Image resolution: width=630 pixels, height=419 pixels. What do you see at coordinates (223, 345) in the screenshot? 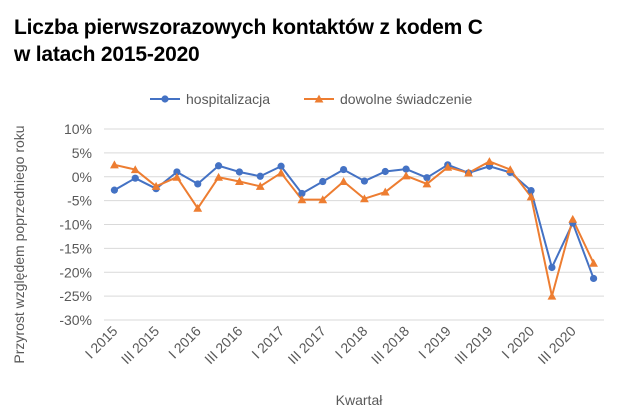
I see `x-tick-label: III 2016` at bounding box center [223, 345].